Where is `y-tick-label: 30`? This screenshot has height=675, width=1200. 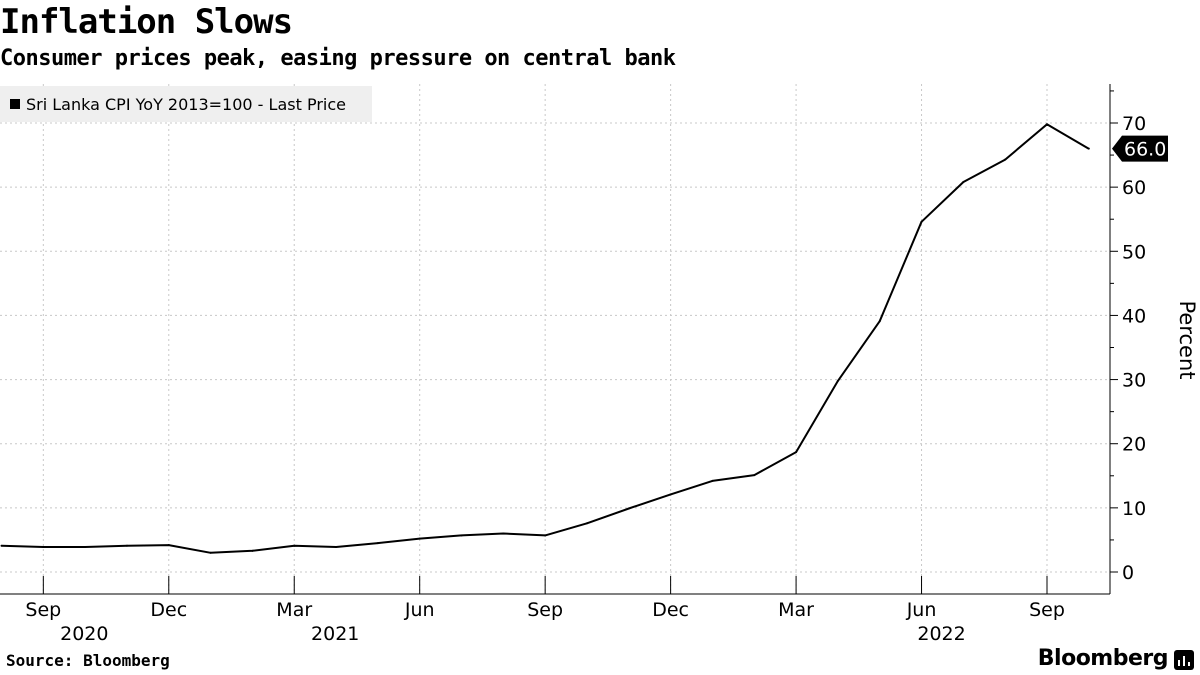
y-tick-label: 30 is located at coordinates (1134, 381).